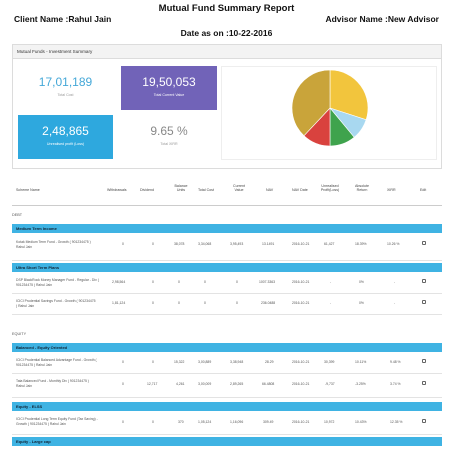 The image size is (453, 453). Describe the element at coordinates (239, 188) in the screenshot. I see `th-value: Current Value` at that location.